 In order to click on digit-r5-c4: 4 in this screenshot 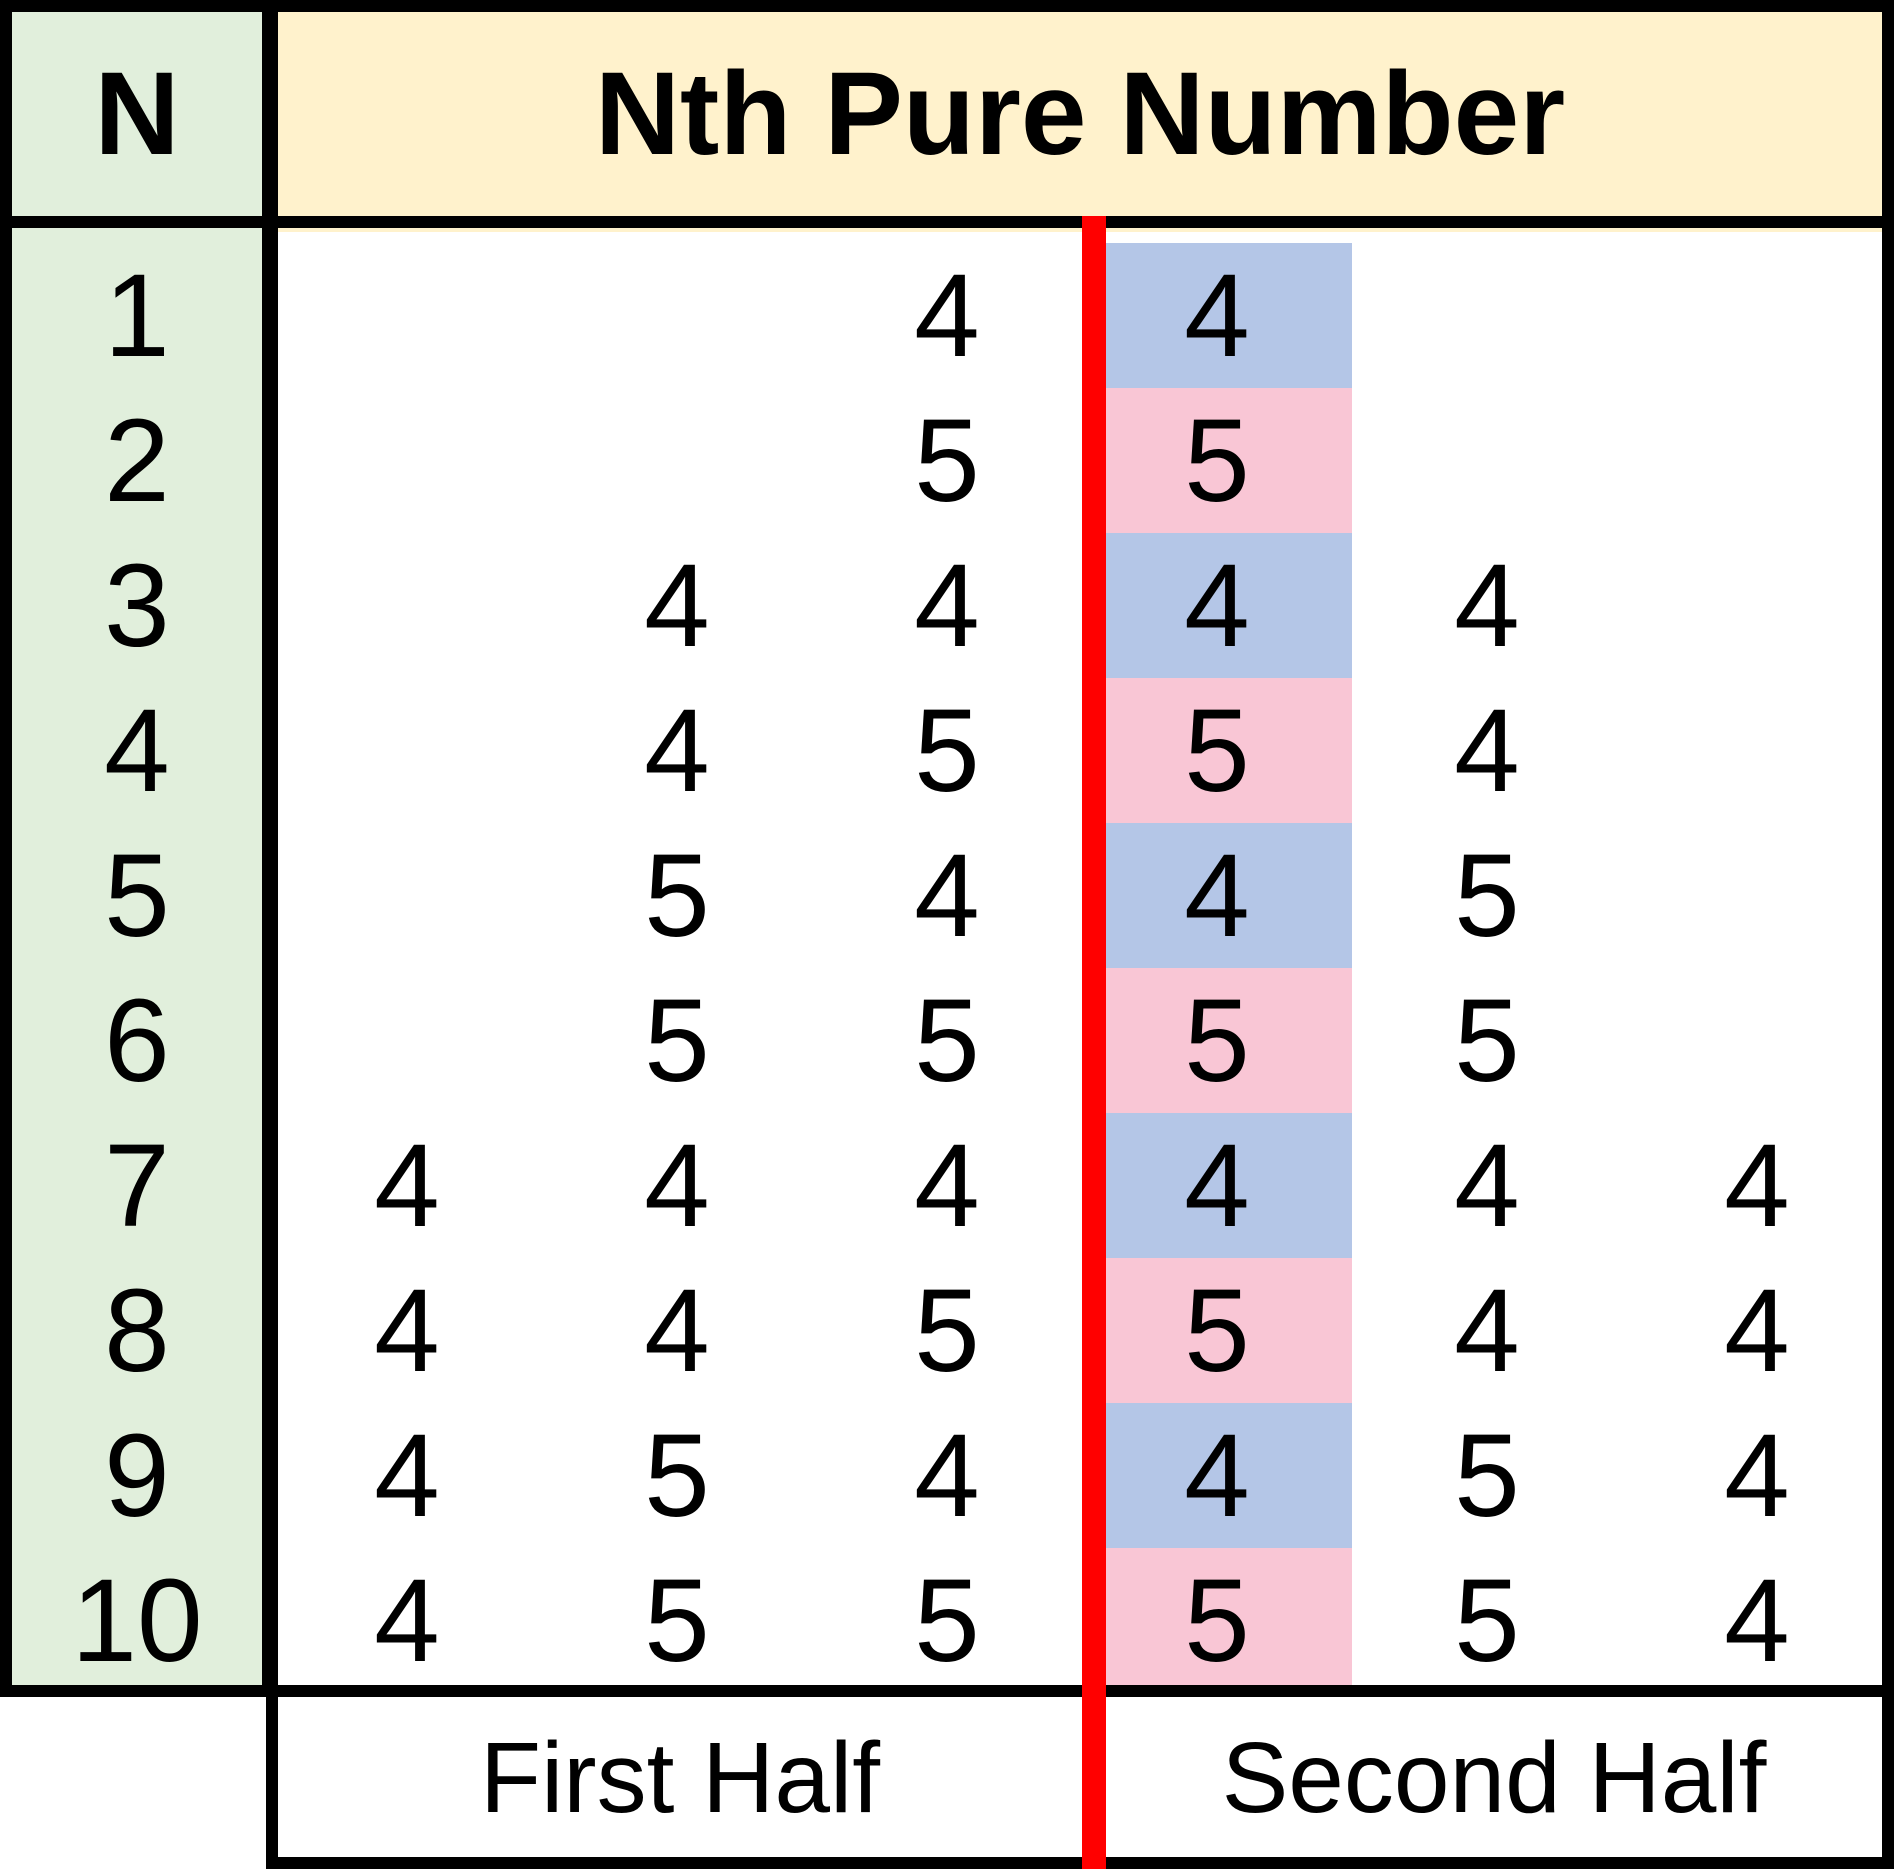, I will do `click(1217, 895)`.